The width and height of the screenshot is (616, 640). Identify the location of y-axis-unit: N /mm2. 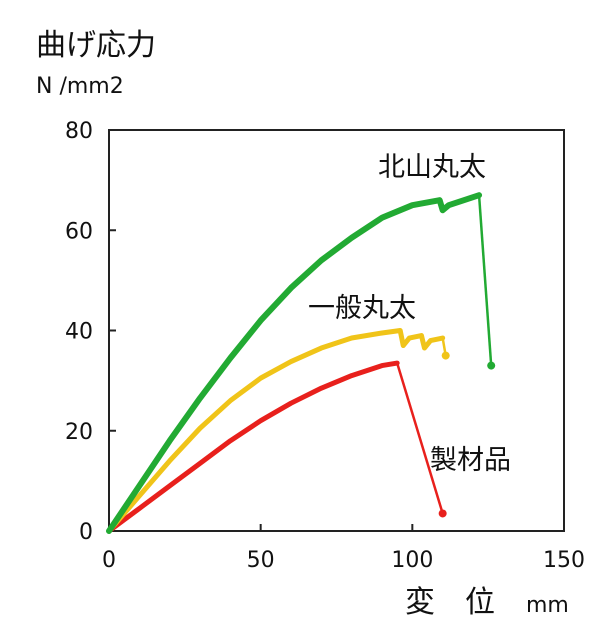
(80, 86).